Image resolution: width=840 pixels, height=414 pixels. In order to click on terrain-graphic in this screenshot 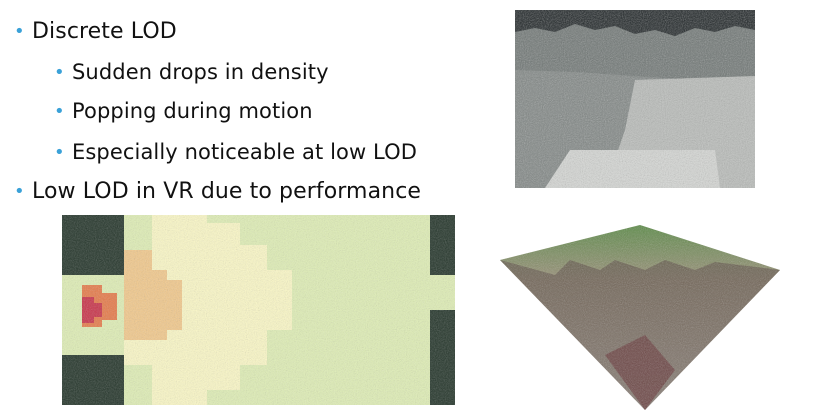, I will do `click(635, 99)`.